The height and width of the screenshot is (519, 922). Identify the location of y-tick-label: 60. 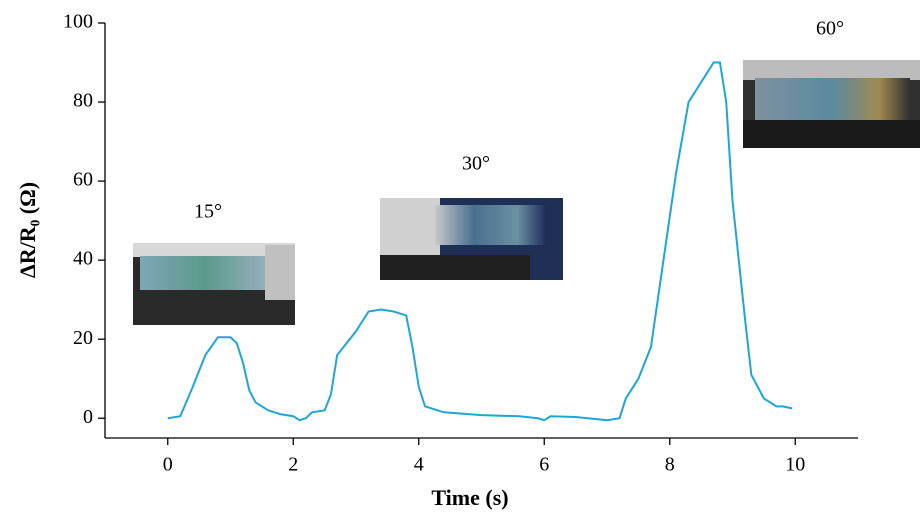
(83, 180).